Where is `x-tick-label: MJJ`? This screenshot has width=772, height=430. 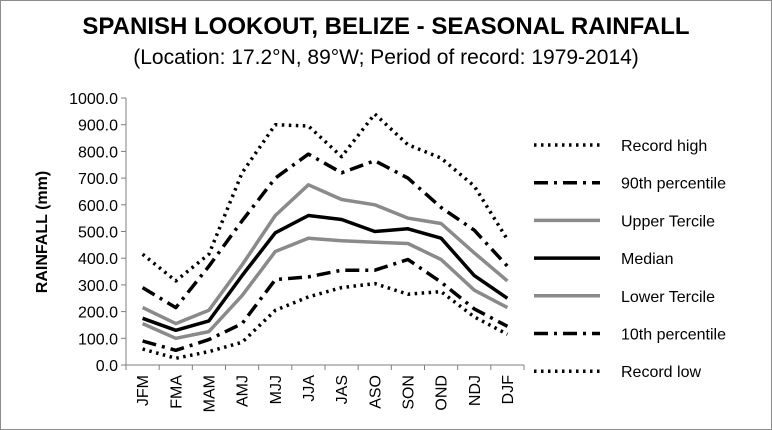 x-tick-label: MJJ is located at coordinates (276, 389).